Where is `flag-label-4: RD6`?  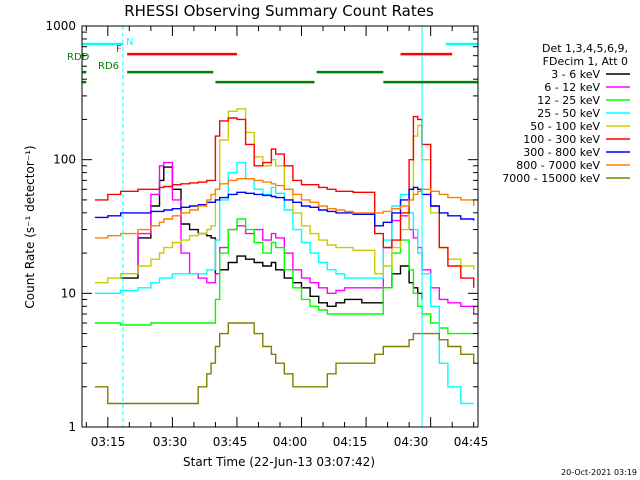 flag-label-4: RD6 is located at coordinates (108, 66).